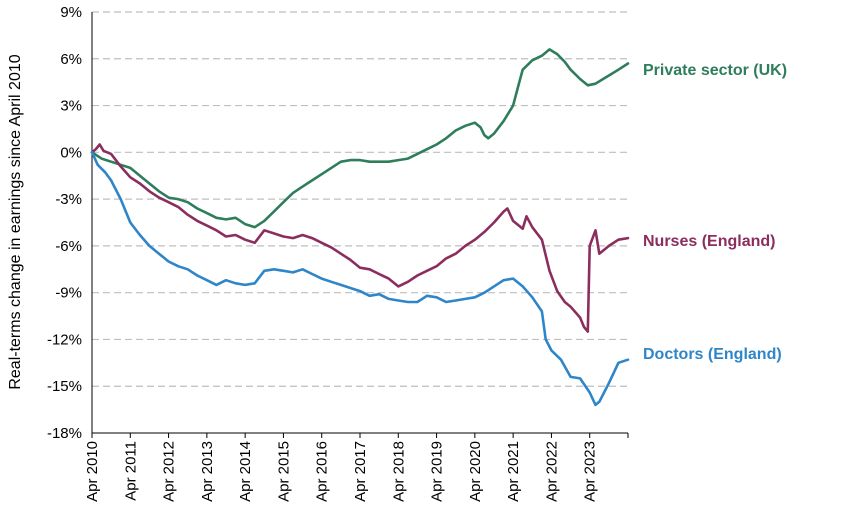 Image resolution: width=848 pixels, height=526 pixels. What do you see at coordinates (475, 471) in the screenshot?
I see `x-tick-label: Apr 2020` at bounding box center [475, 471].